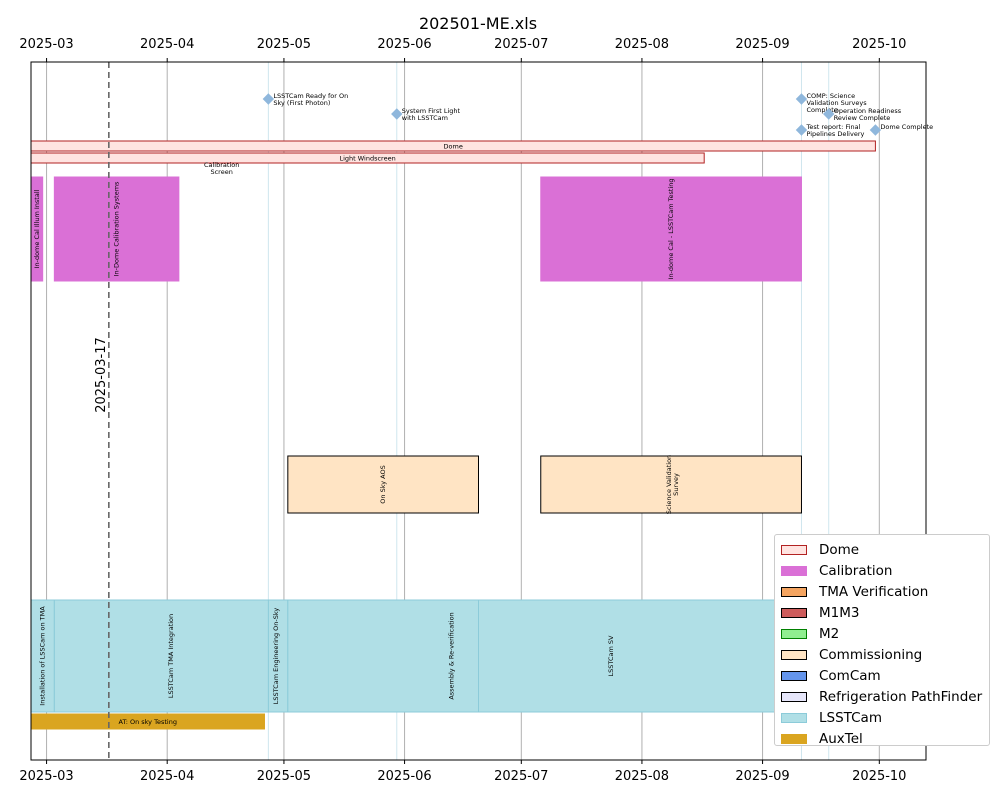  I want to click on bottom-tick-label: 2025-09, so click(762, 776).